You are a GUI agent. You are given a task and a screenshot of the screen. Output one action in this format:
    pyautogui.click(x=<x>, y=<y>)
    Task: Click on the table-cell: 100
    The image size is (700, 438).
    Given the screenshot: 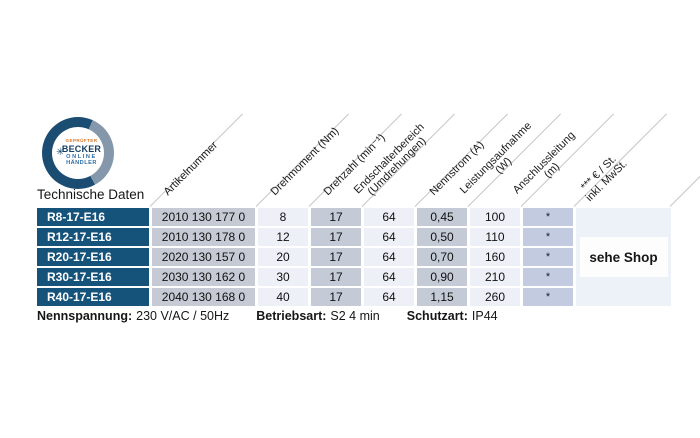 What is the action you would take?
    pyautogui.click(x=495, y=217)
    